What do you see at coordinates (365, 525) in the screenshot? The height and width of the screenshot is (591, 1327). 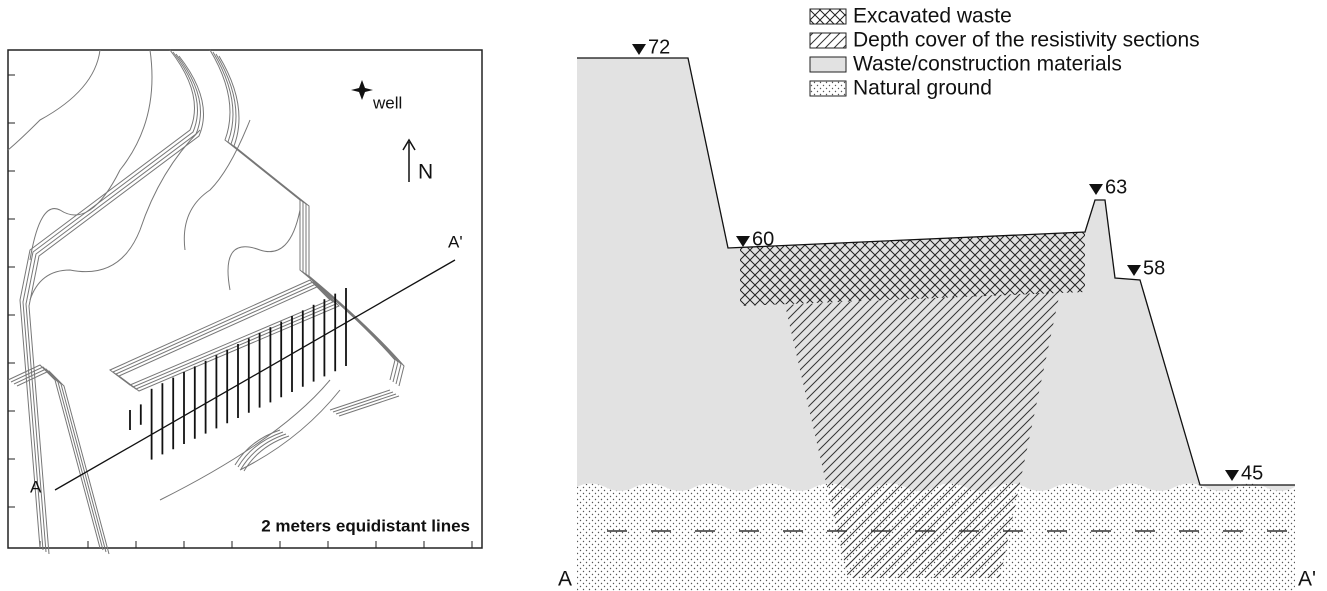 I see `map-caption: 2 meters equidistant lines` at bounding box center [365, 525].